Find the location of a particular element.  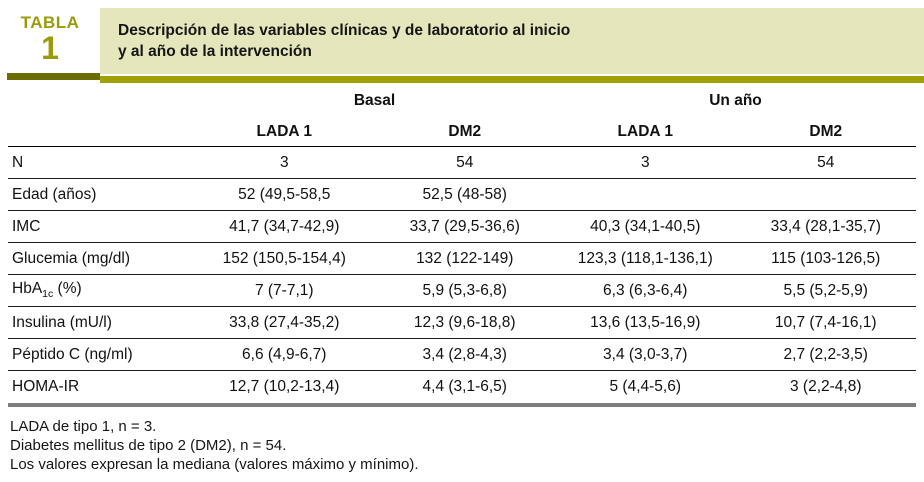

table-row: N 3 54 3 54 is located at coordinates (462, 163).